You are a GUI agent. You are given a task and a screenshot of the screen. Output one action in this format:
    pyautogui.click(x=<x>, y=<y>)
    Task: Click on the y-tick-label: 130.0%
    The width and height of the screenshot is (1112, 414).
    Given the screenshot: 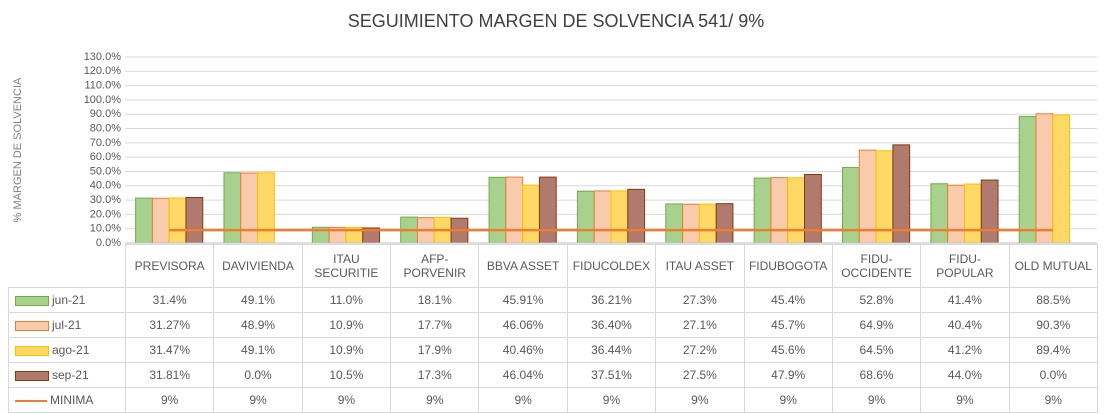 What is the action you would take?
    pyautogui.click(x=103, y=57)
    